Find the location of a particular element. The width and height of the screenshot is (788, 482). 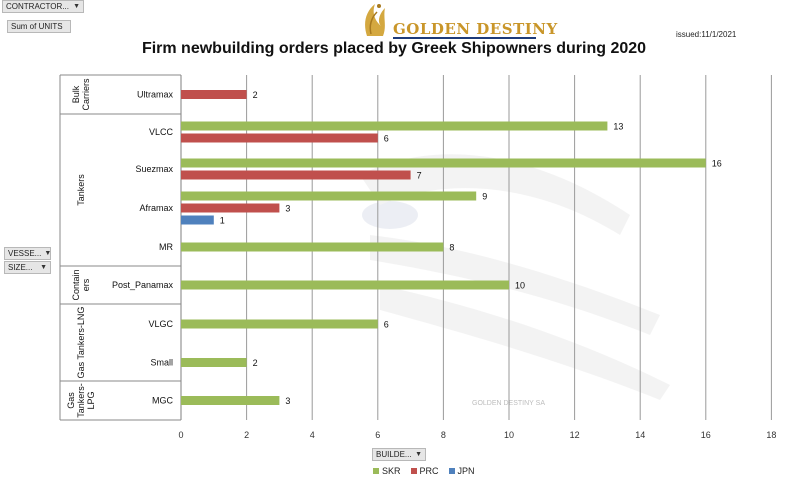

category-label: Suezmax is located at coordinates (154, 169).